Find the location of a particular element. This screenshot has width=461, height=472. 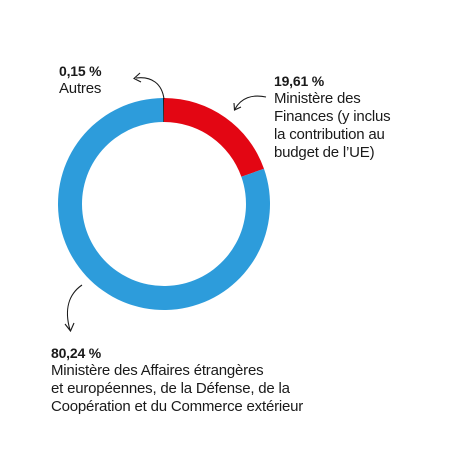

arrow-finances is located at coordinates (250, 102).